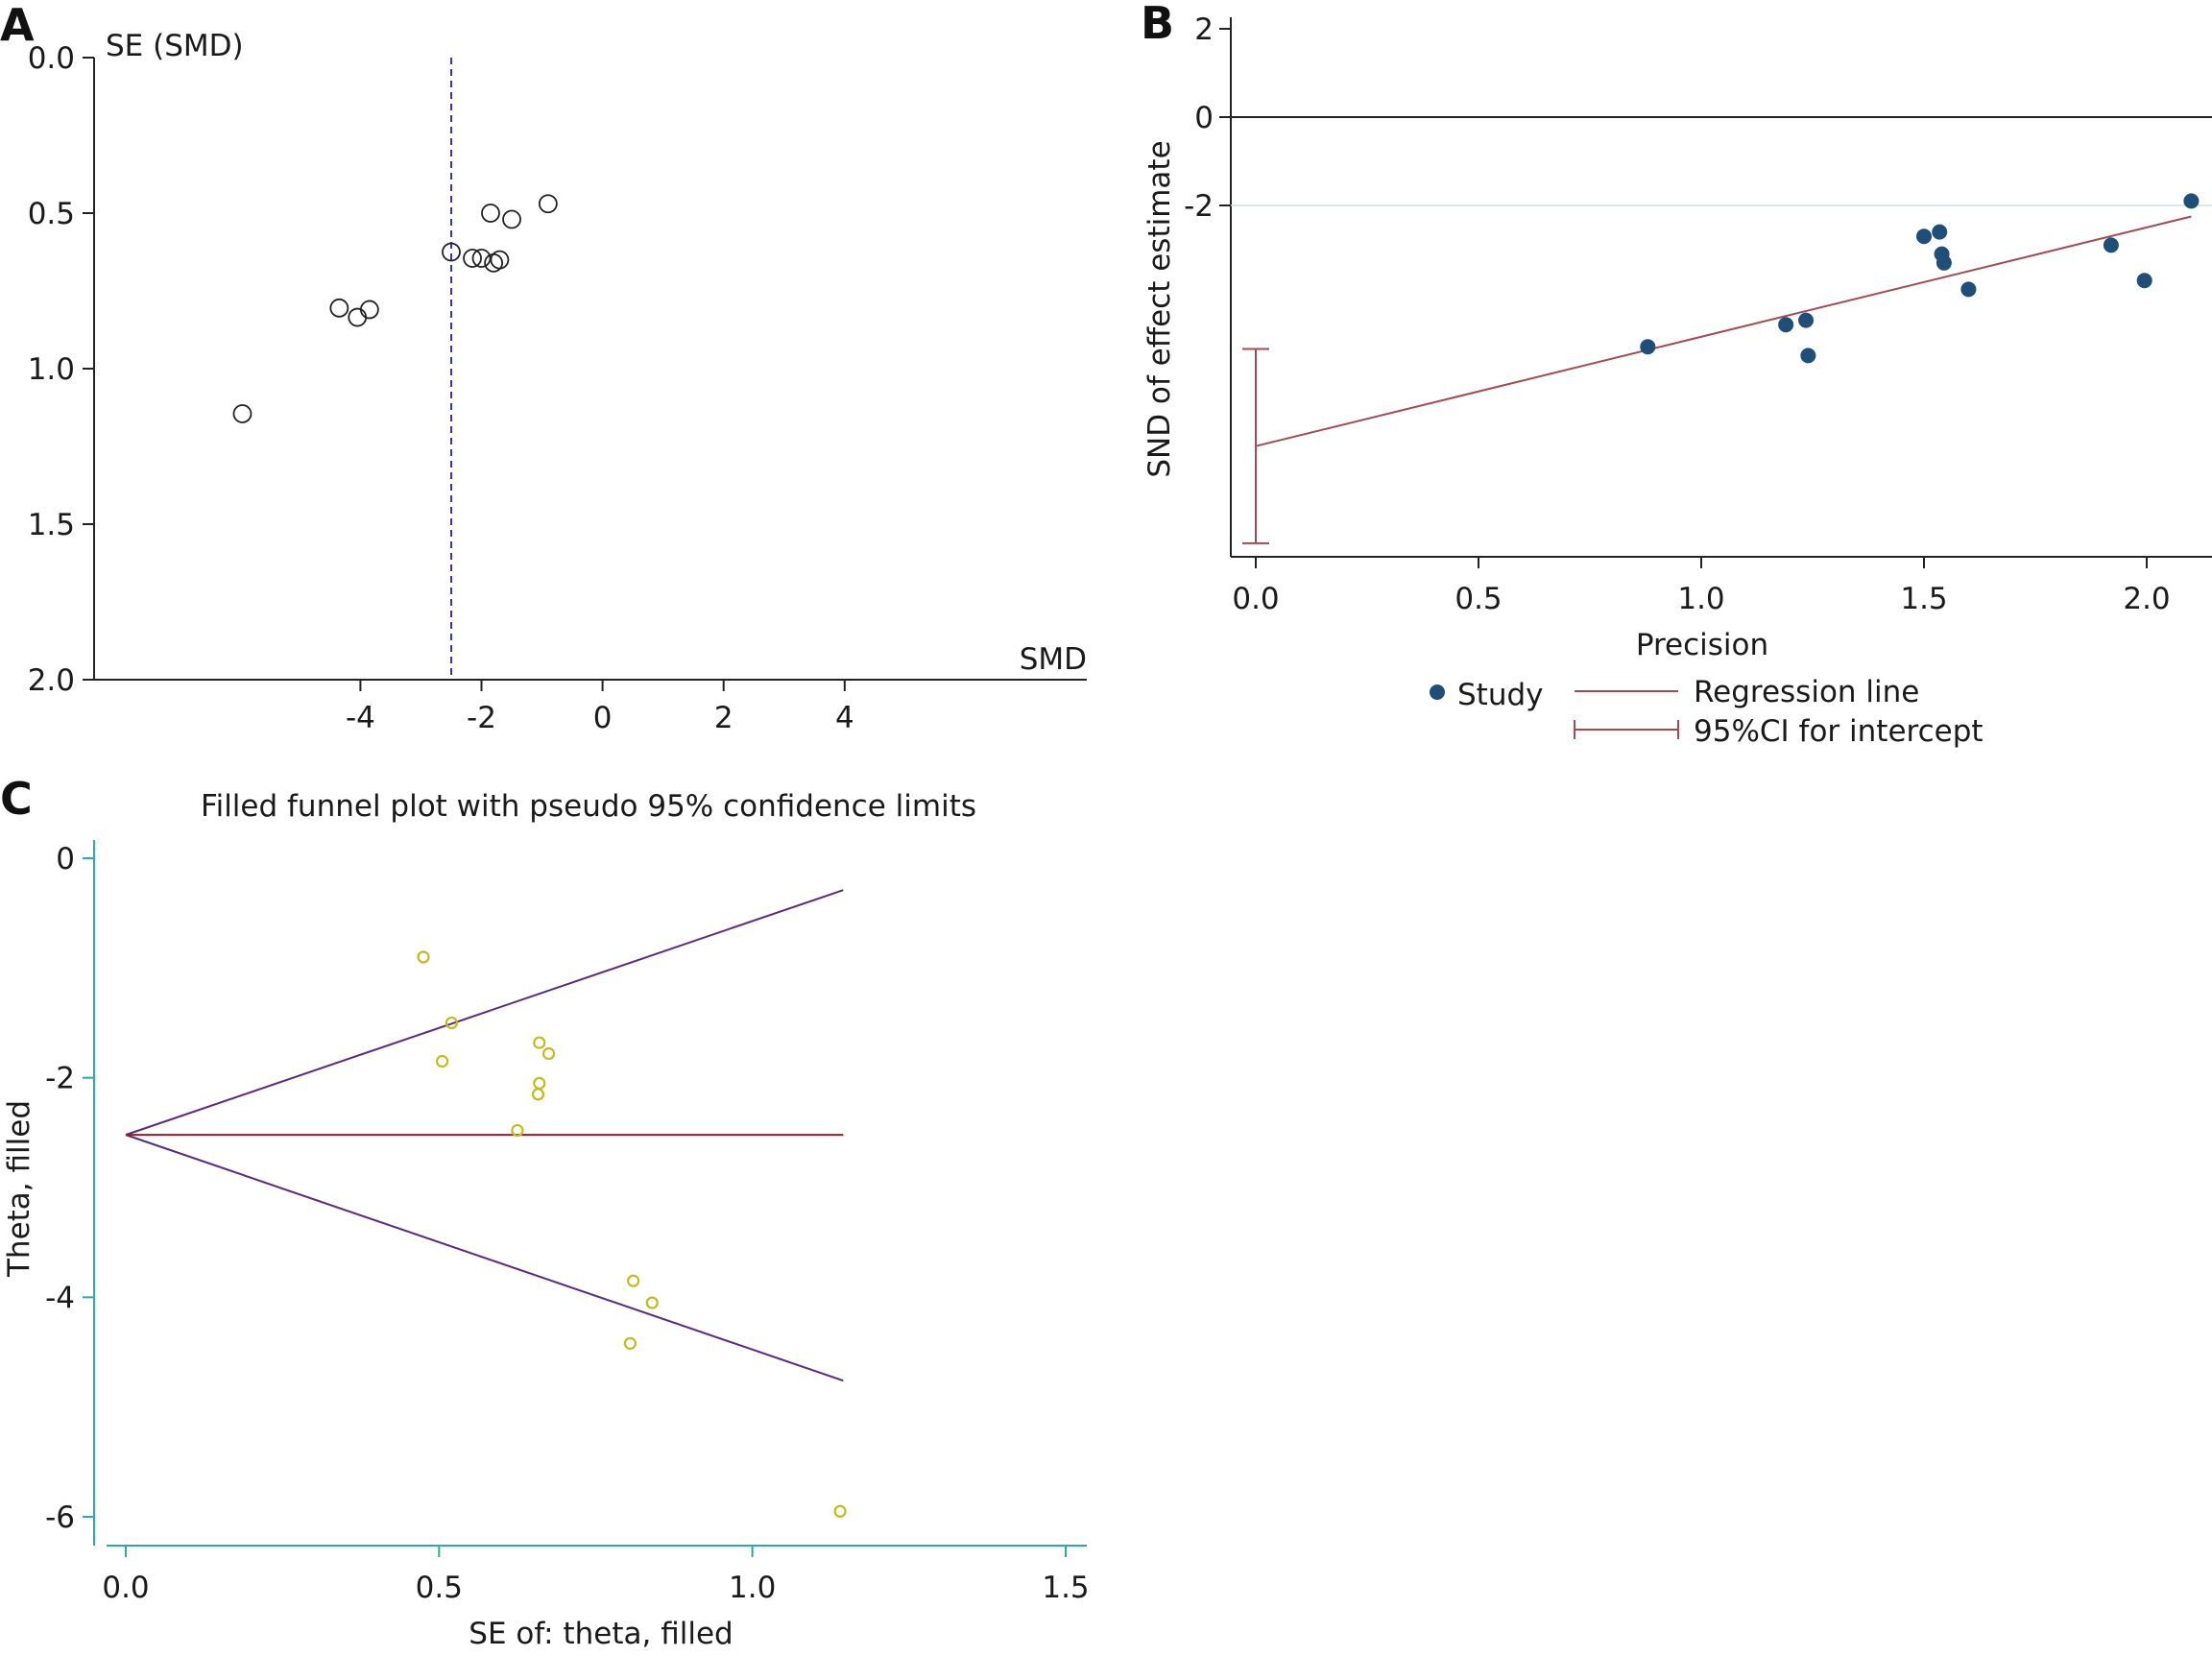 This screenshot has width=2212, height=1656. I want to click on panel-b-letter: B, so click(1157, 24).